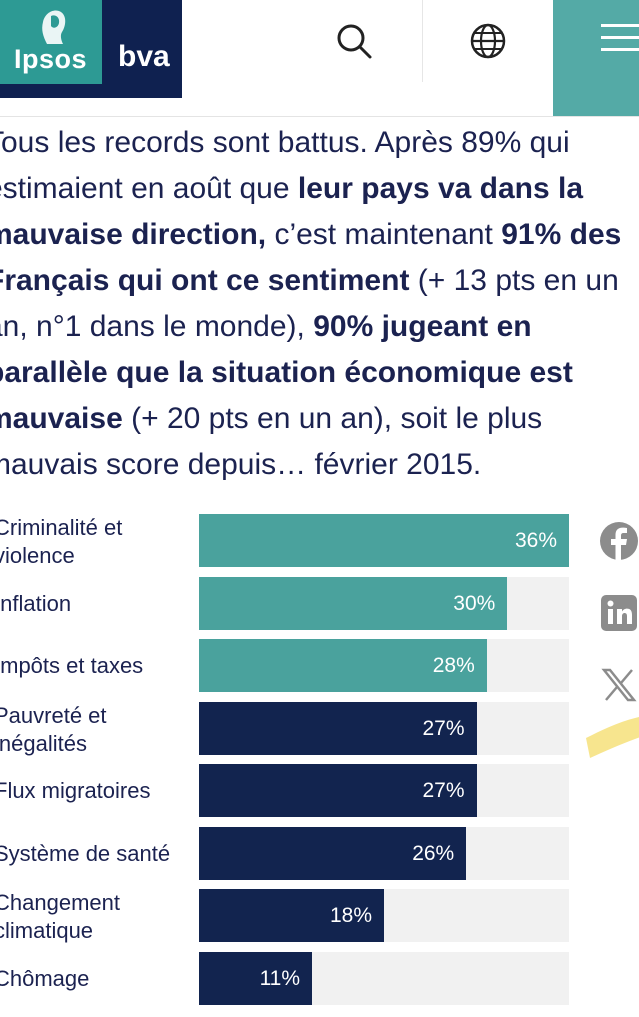 The image size is (639, 1017). What do you see at coordinates (61, 541) in the screenshot?
I see `category-label: Criminalité et violence` at bounding box center [61, 541].